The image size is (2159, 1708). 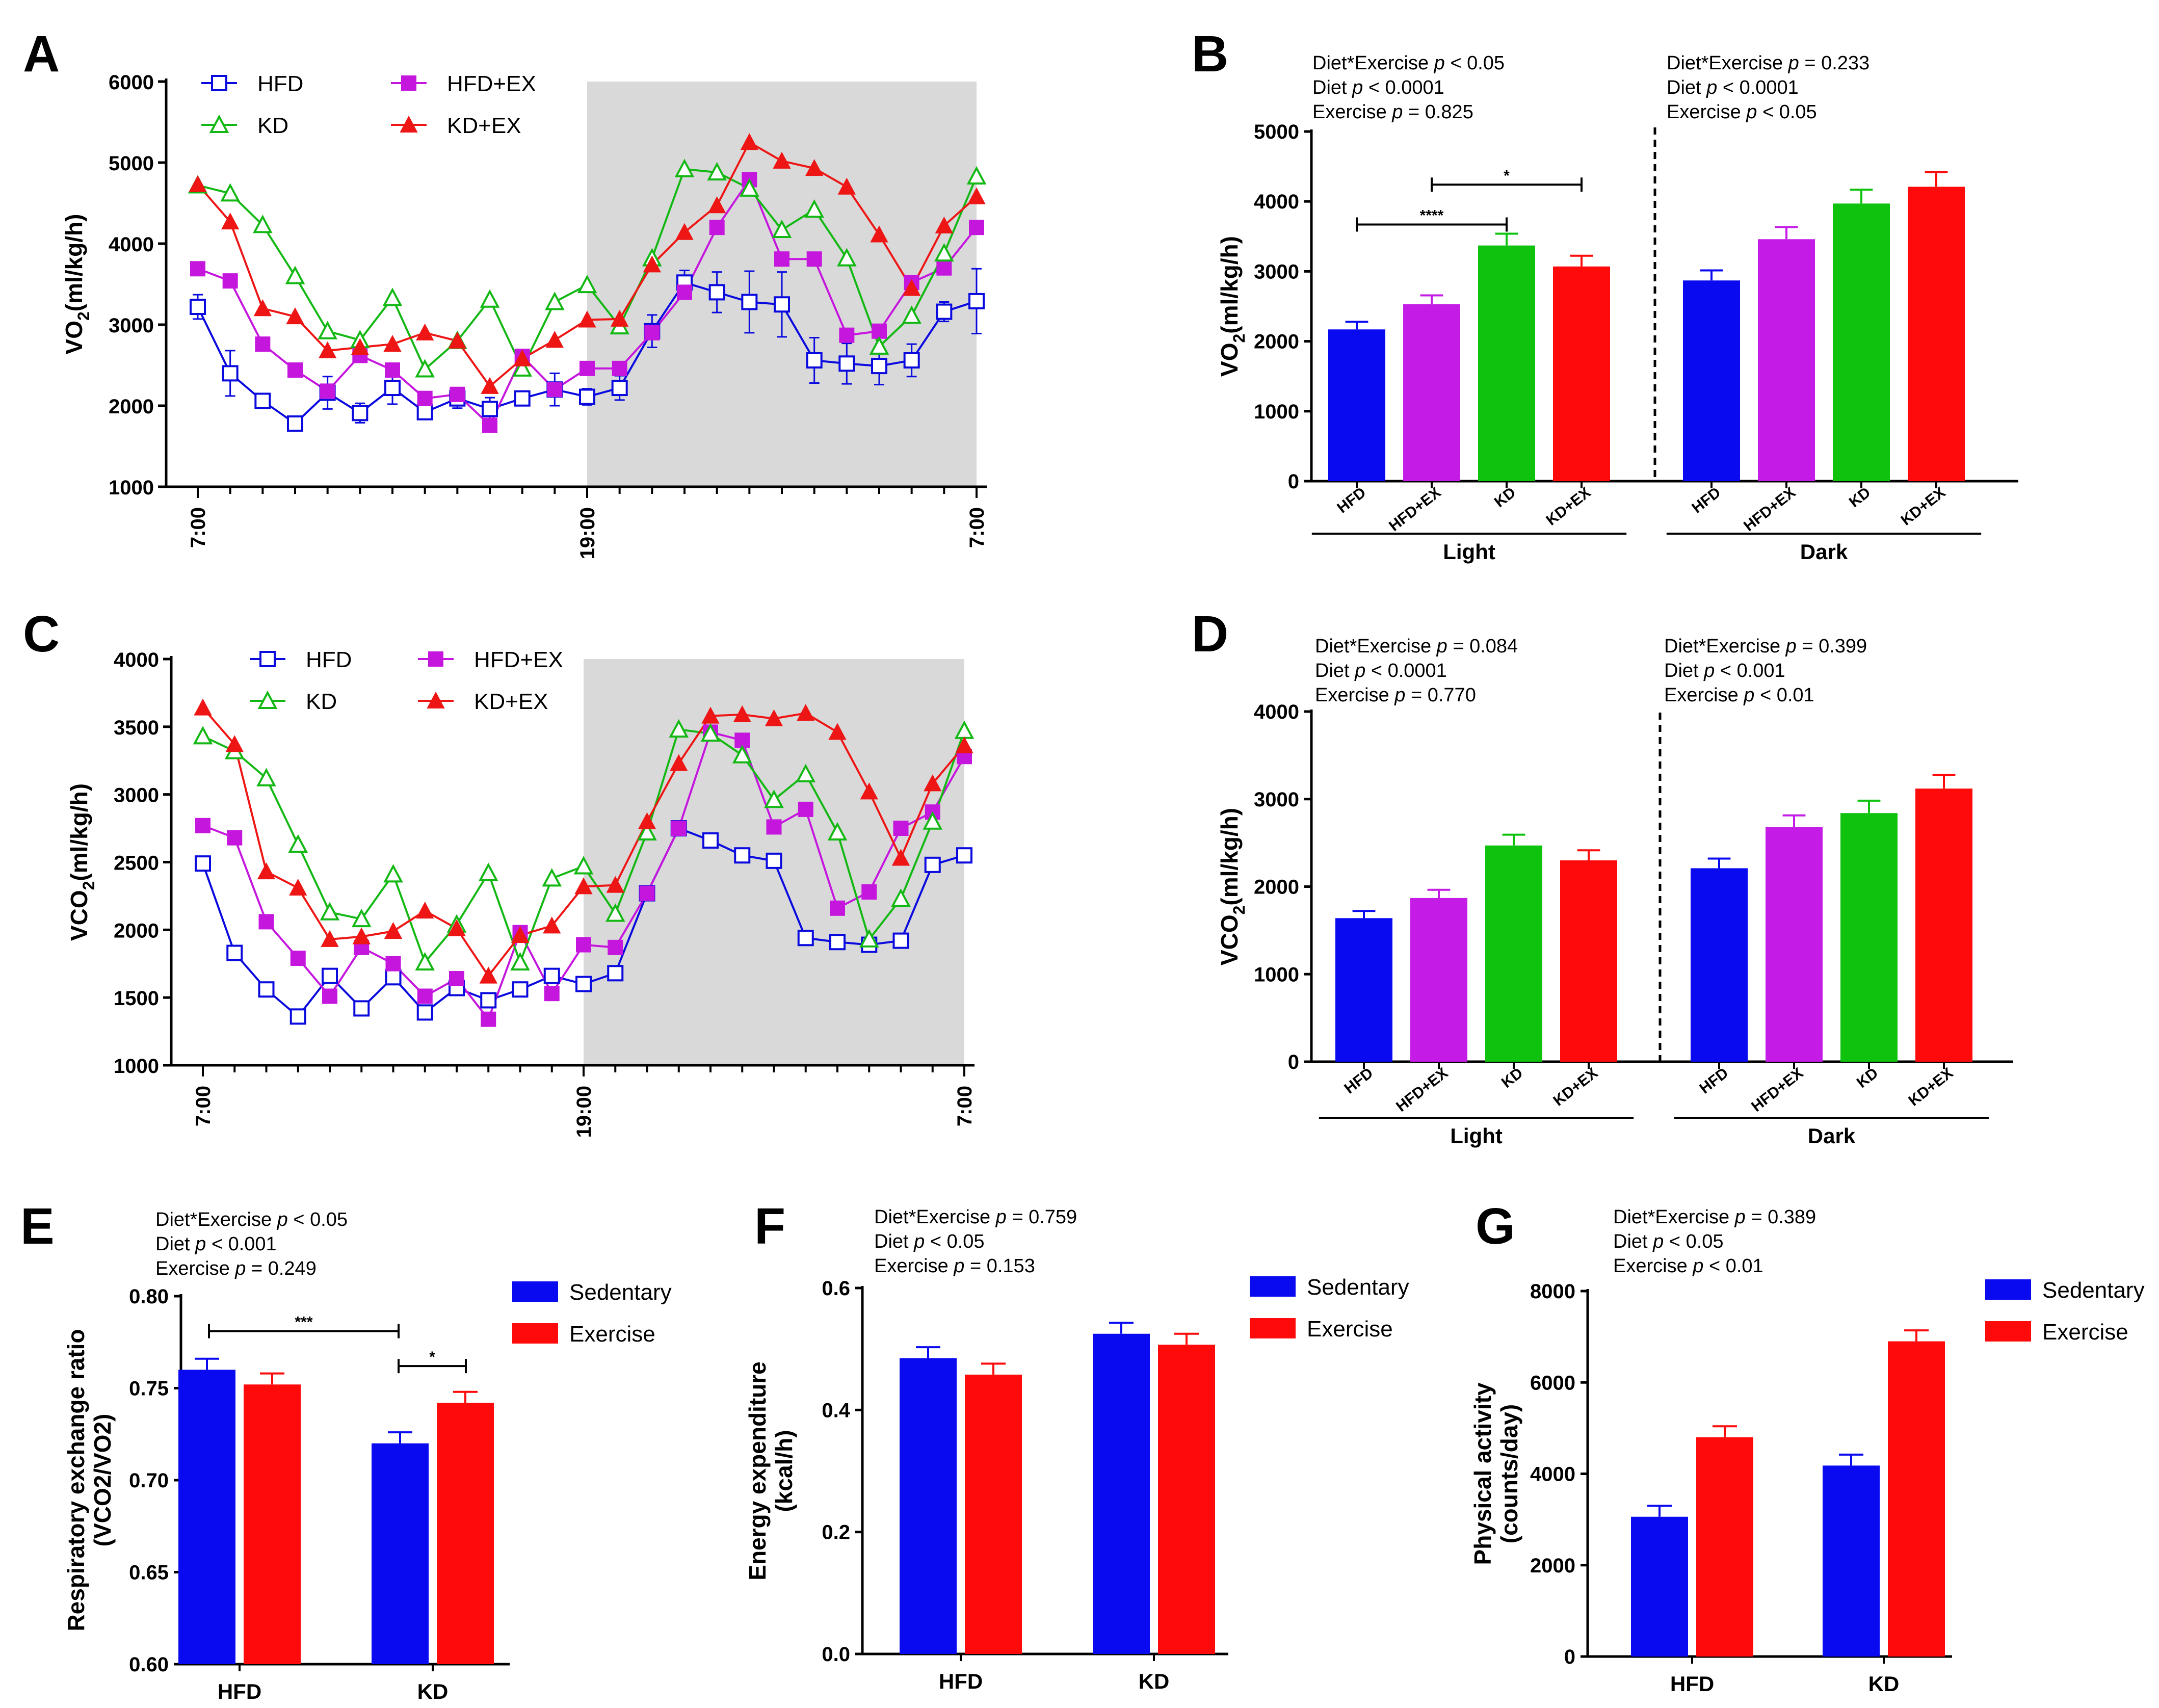 I want to click on bar-kd-exercise, so click(x=1186, y=1499).